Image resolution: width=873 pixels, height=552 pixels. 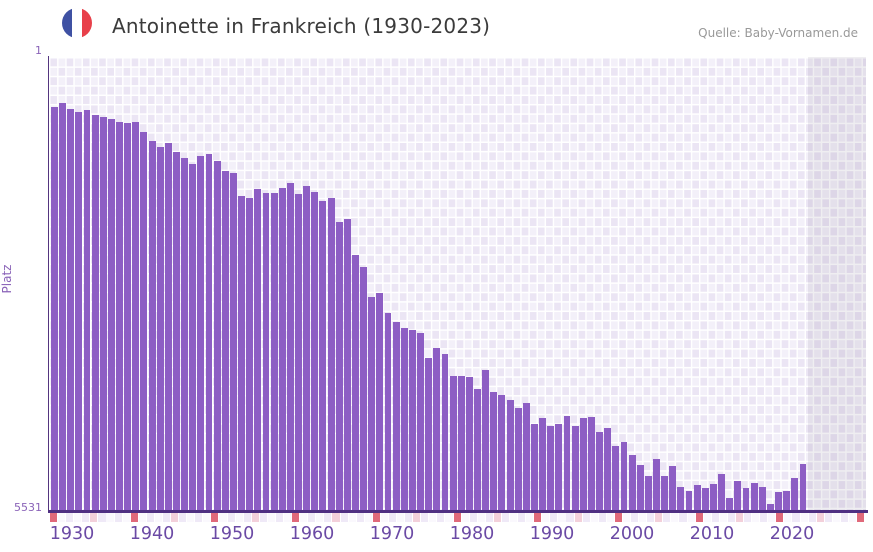 I want to click on bar-1930, so click(x=54, y=308).